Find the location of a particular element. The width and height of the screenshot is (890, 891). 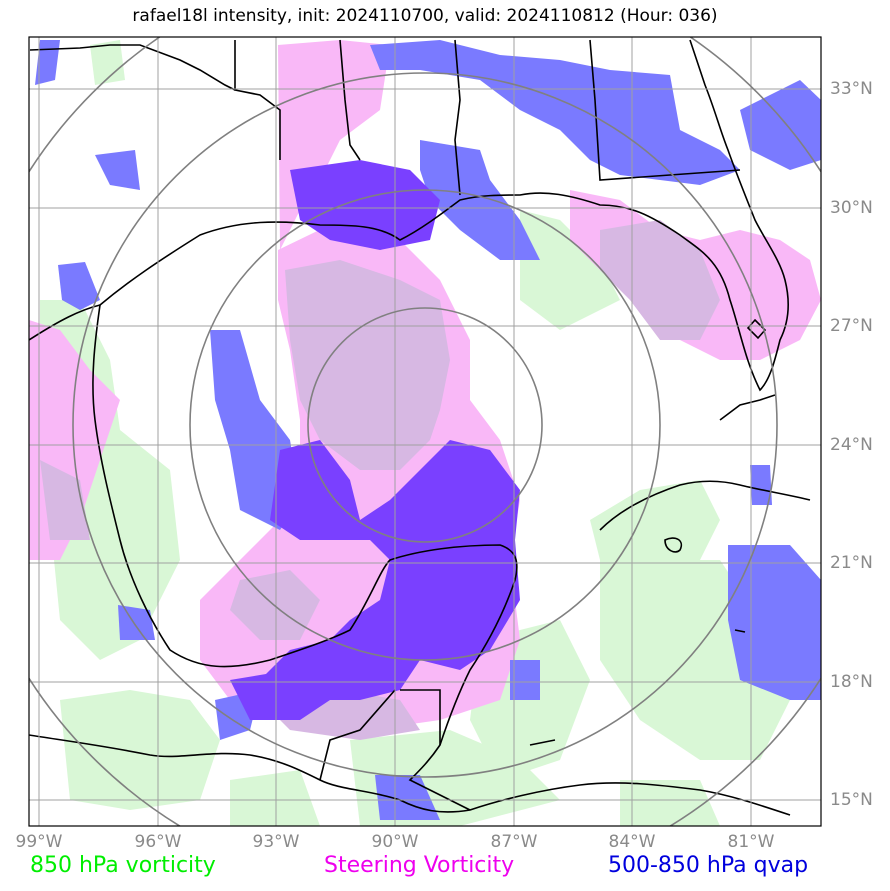

lat-tick-label: 30°N is located at coordinates (851, 208).